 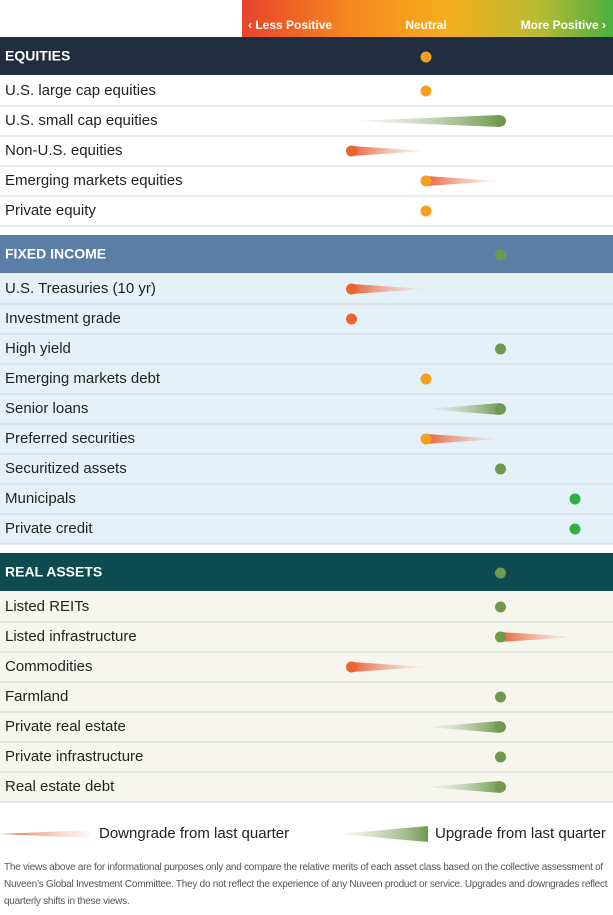 What do you see at coordinates (47, 606) in the screenshot?
I see `row-label: Listed REITs` at bounding box center [47, 606].